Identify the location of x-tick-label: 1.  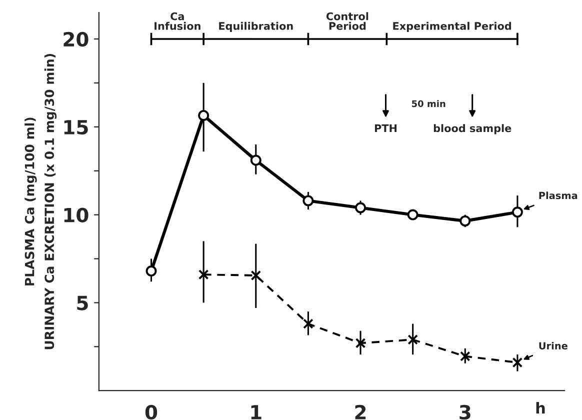
(256, 412).